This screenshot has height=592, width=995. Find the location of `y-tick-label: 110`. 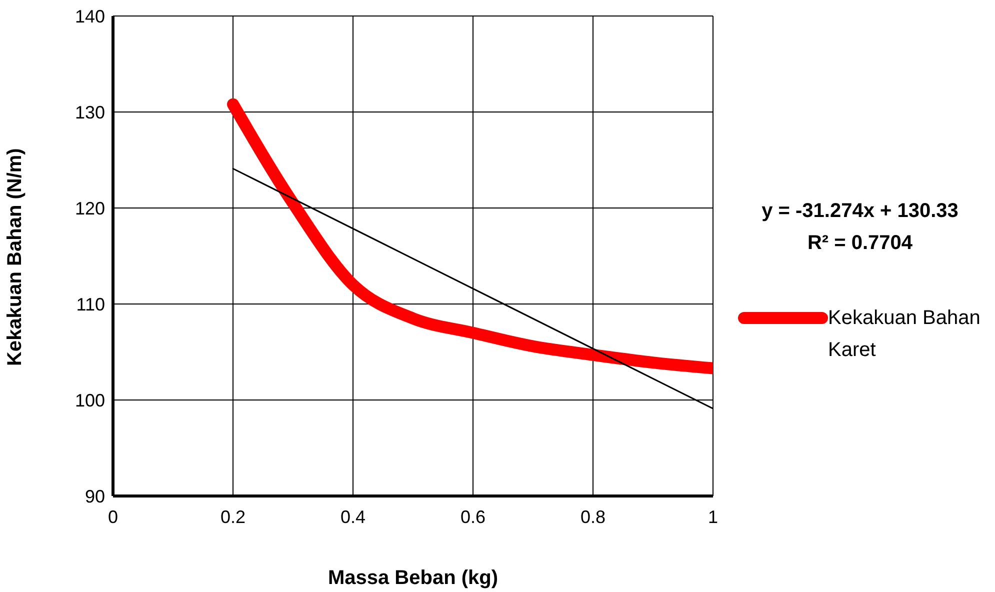

y-tick-label: 110 is located at coordinates (90, 304).